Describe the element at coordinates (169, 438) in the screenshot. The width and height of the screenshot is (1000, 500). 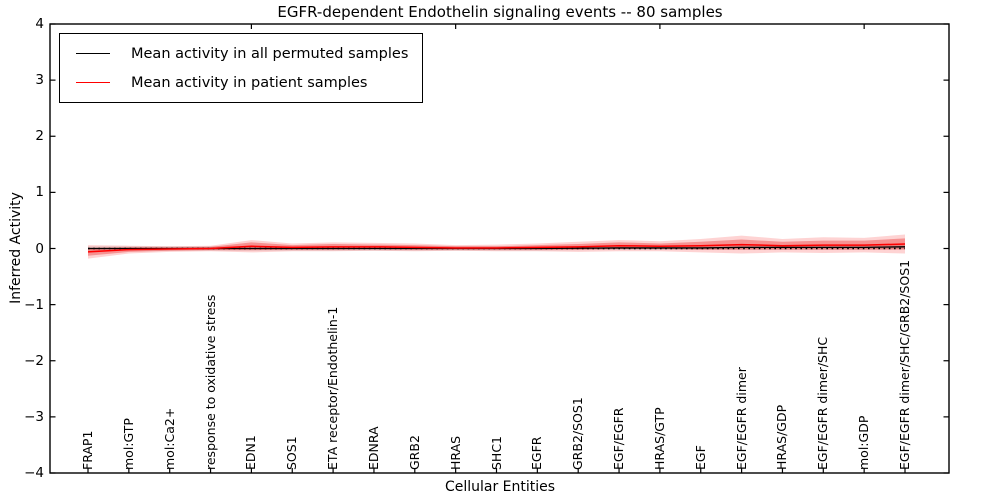
I see `x-category-label: mol:Ca2+` at that location.